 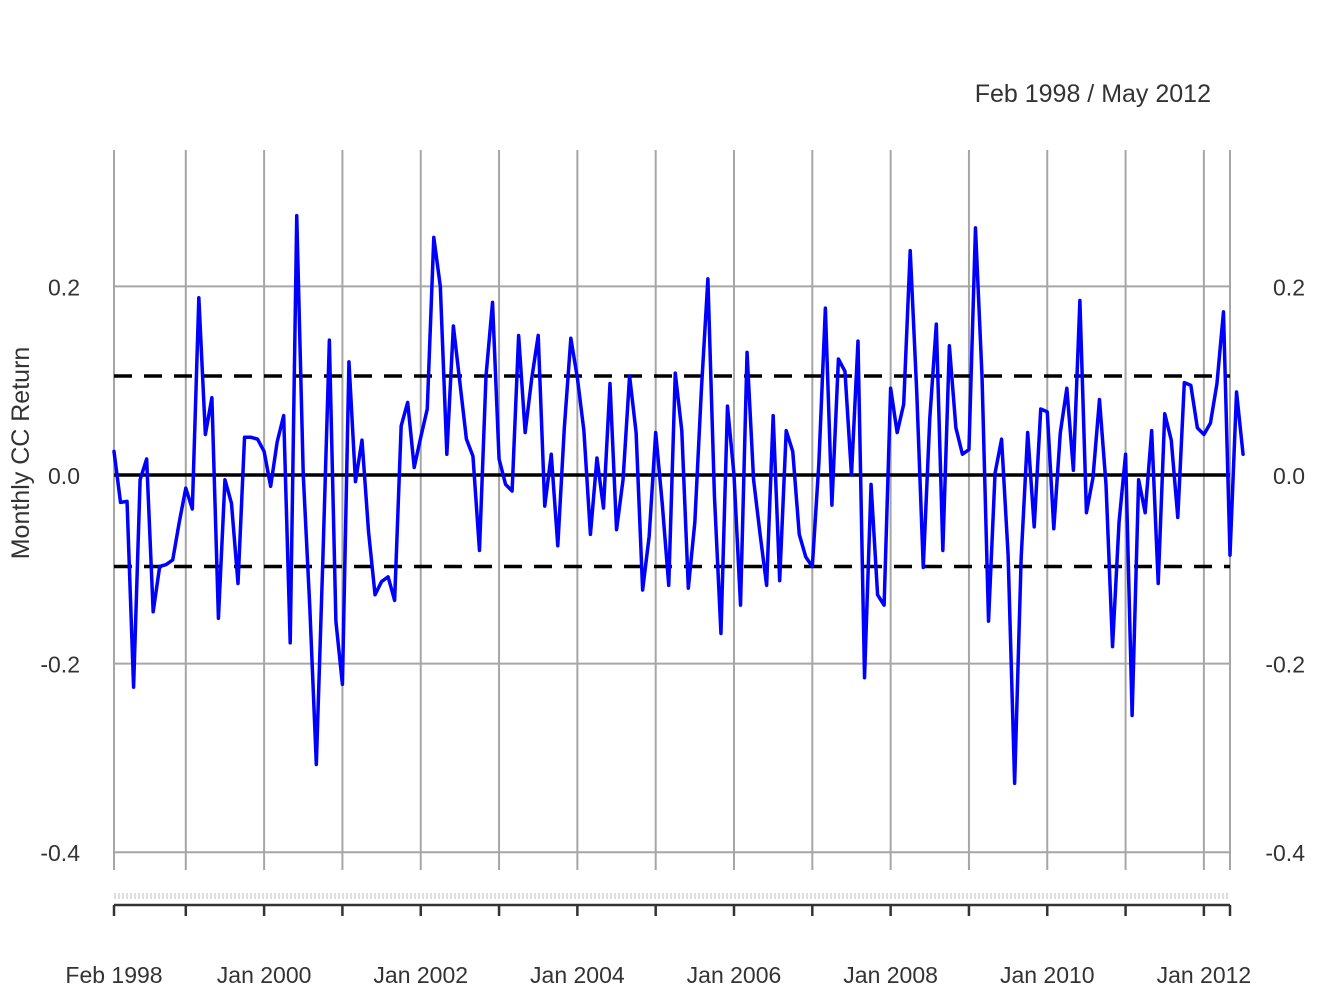 I want to click on date-range-label: Feb 1998 / May 2012, so click(x=1093, y=94).